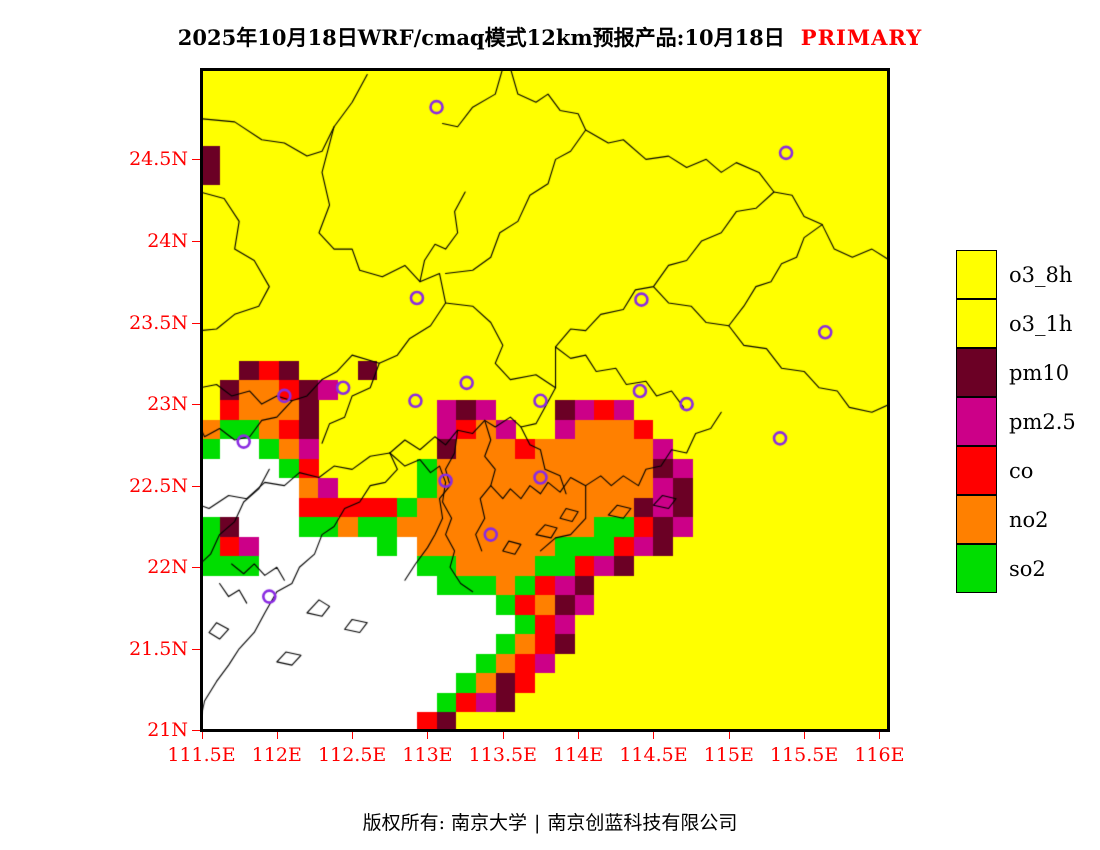 The height and width of the screenshot is (850, 1100). Describe the element at coordinates (445, 823) in the screenshot. I see `footer-copyright-text: 版权所有: 南京大学` at that location.